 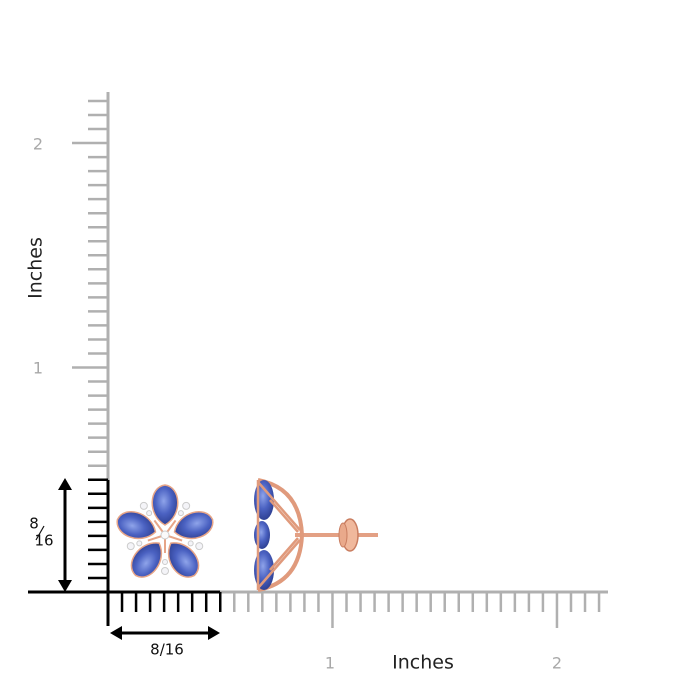 What do you see at coordinates (40, 533) in the screenshot?
I see `fraction-slash` at bounding box center [40, 533].